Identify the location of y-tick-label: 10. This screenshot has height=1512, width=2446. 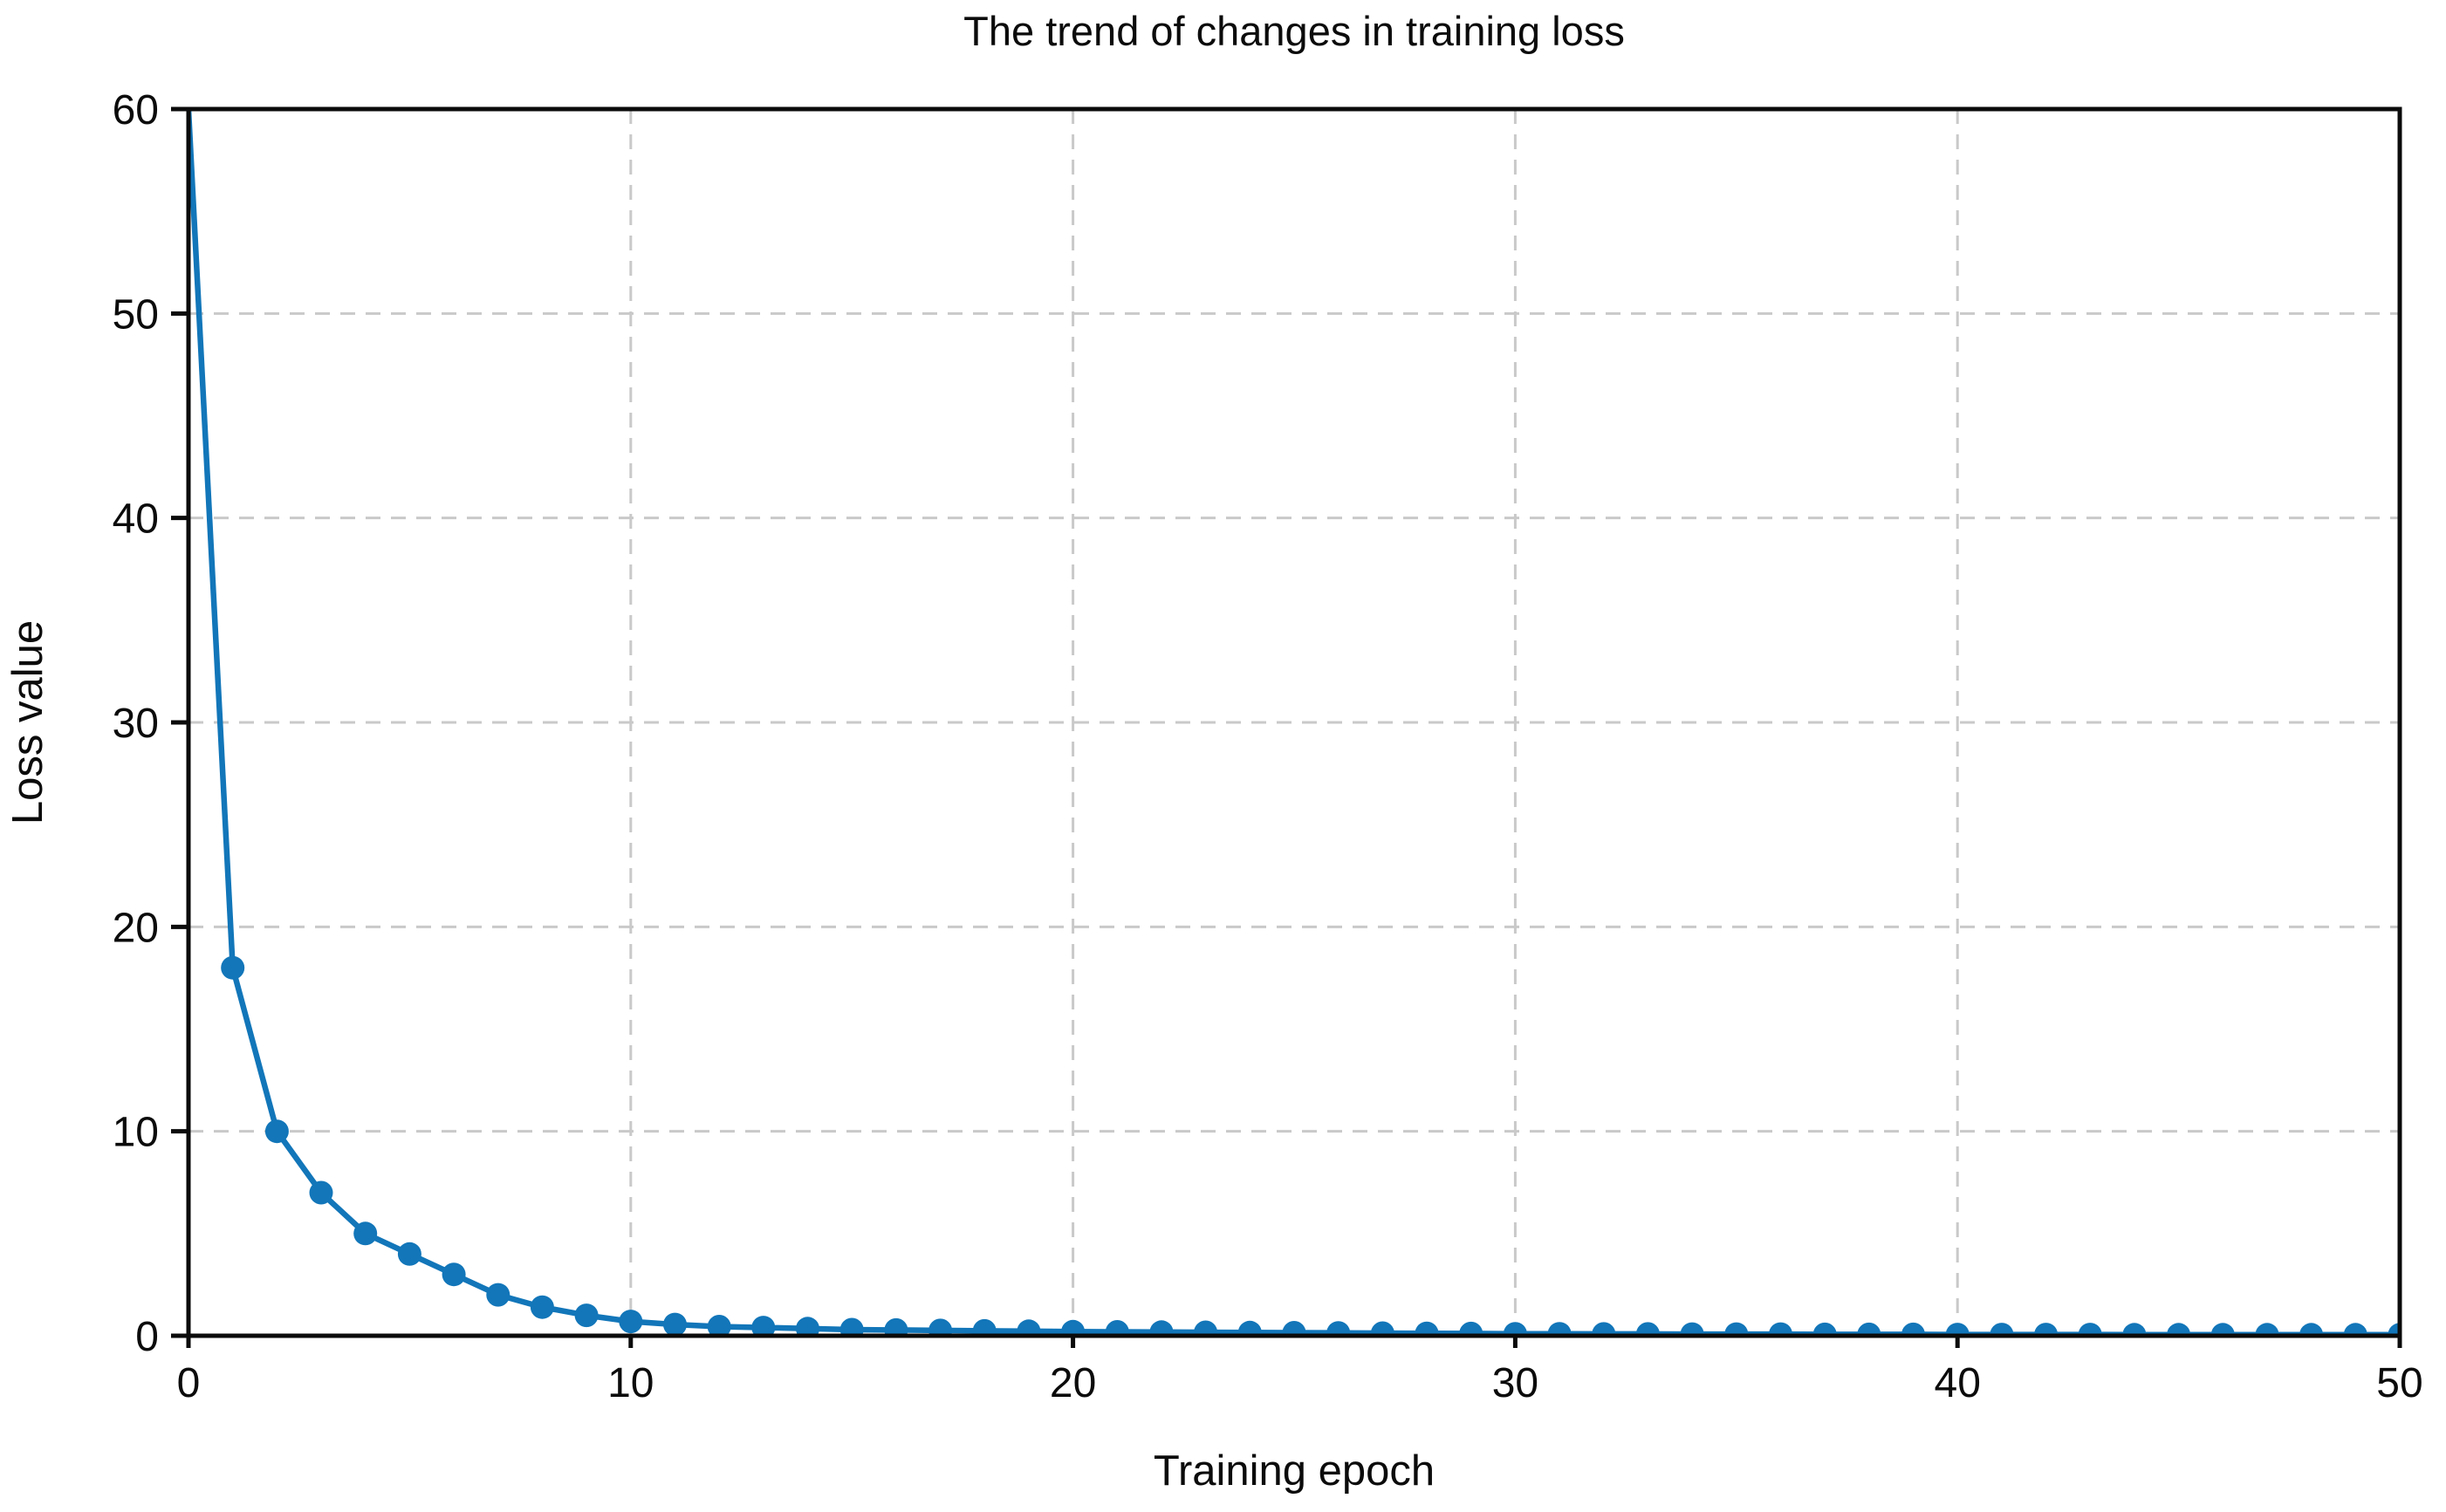
(136, 1133).